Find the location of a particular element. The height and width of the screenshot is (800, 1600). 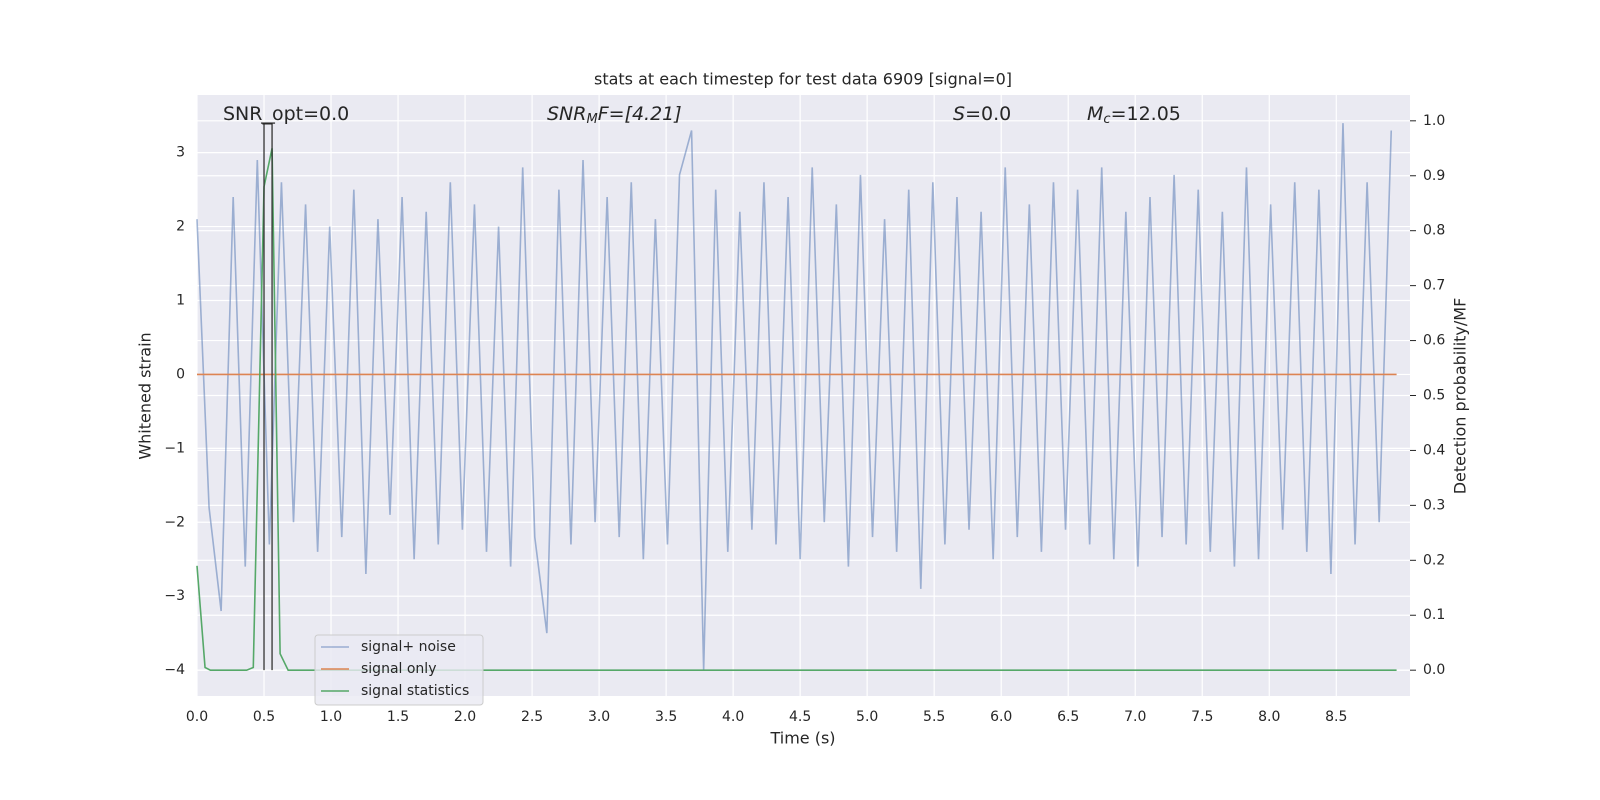

x-tick-label: 1.5 is located at coordinates (398, 717).